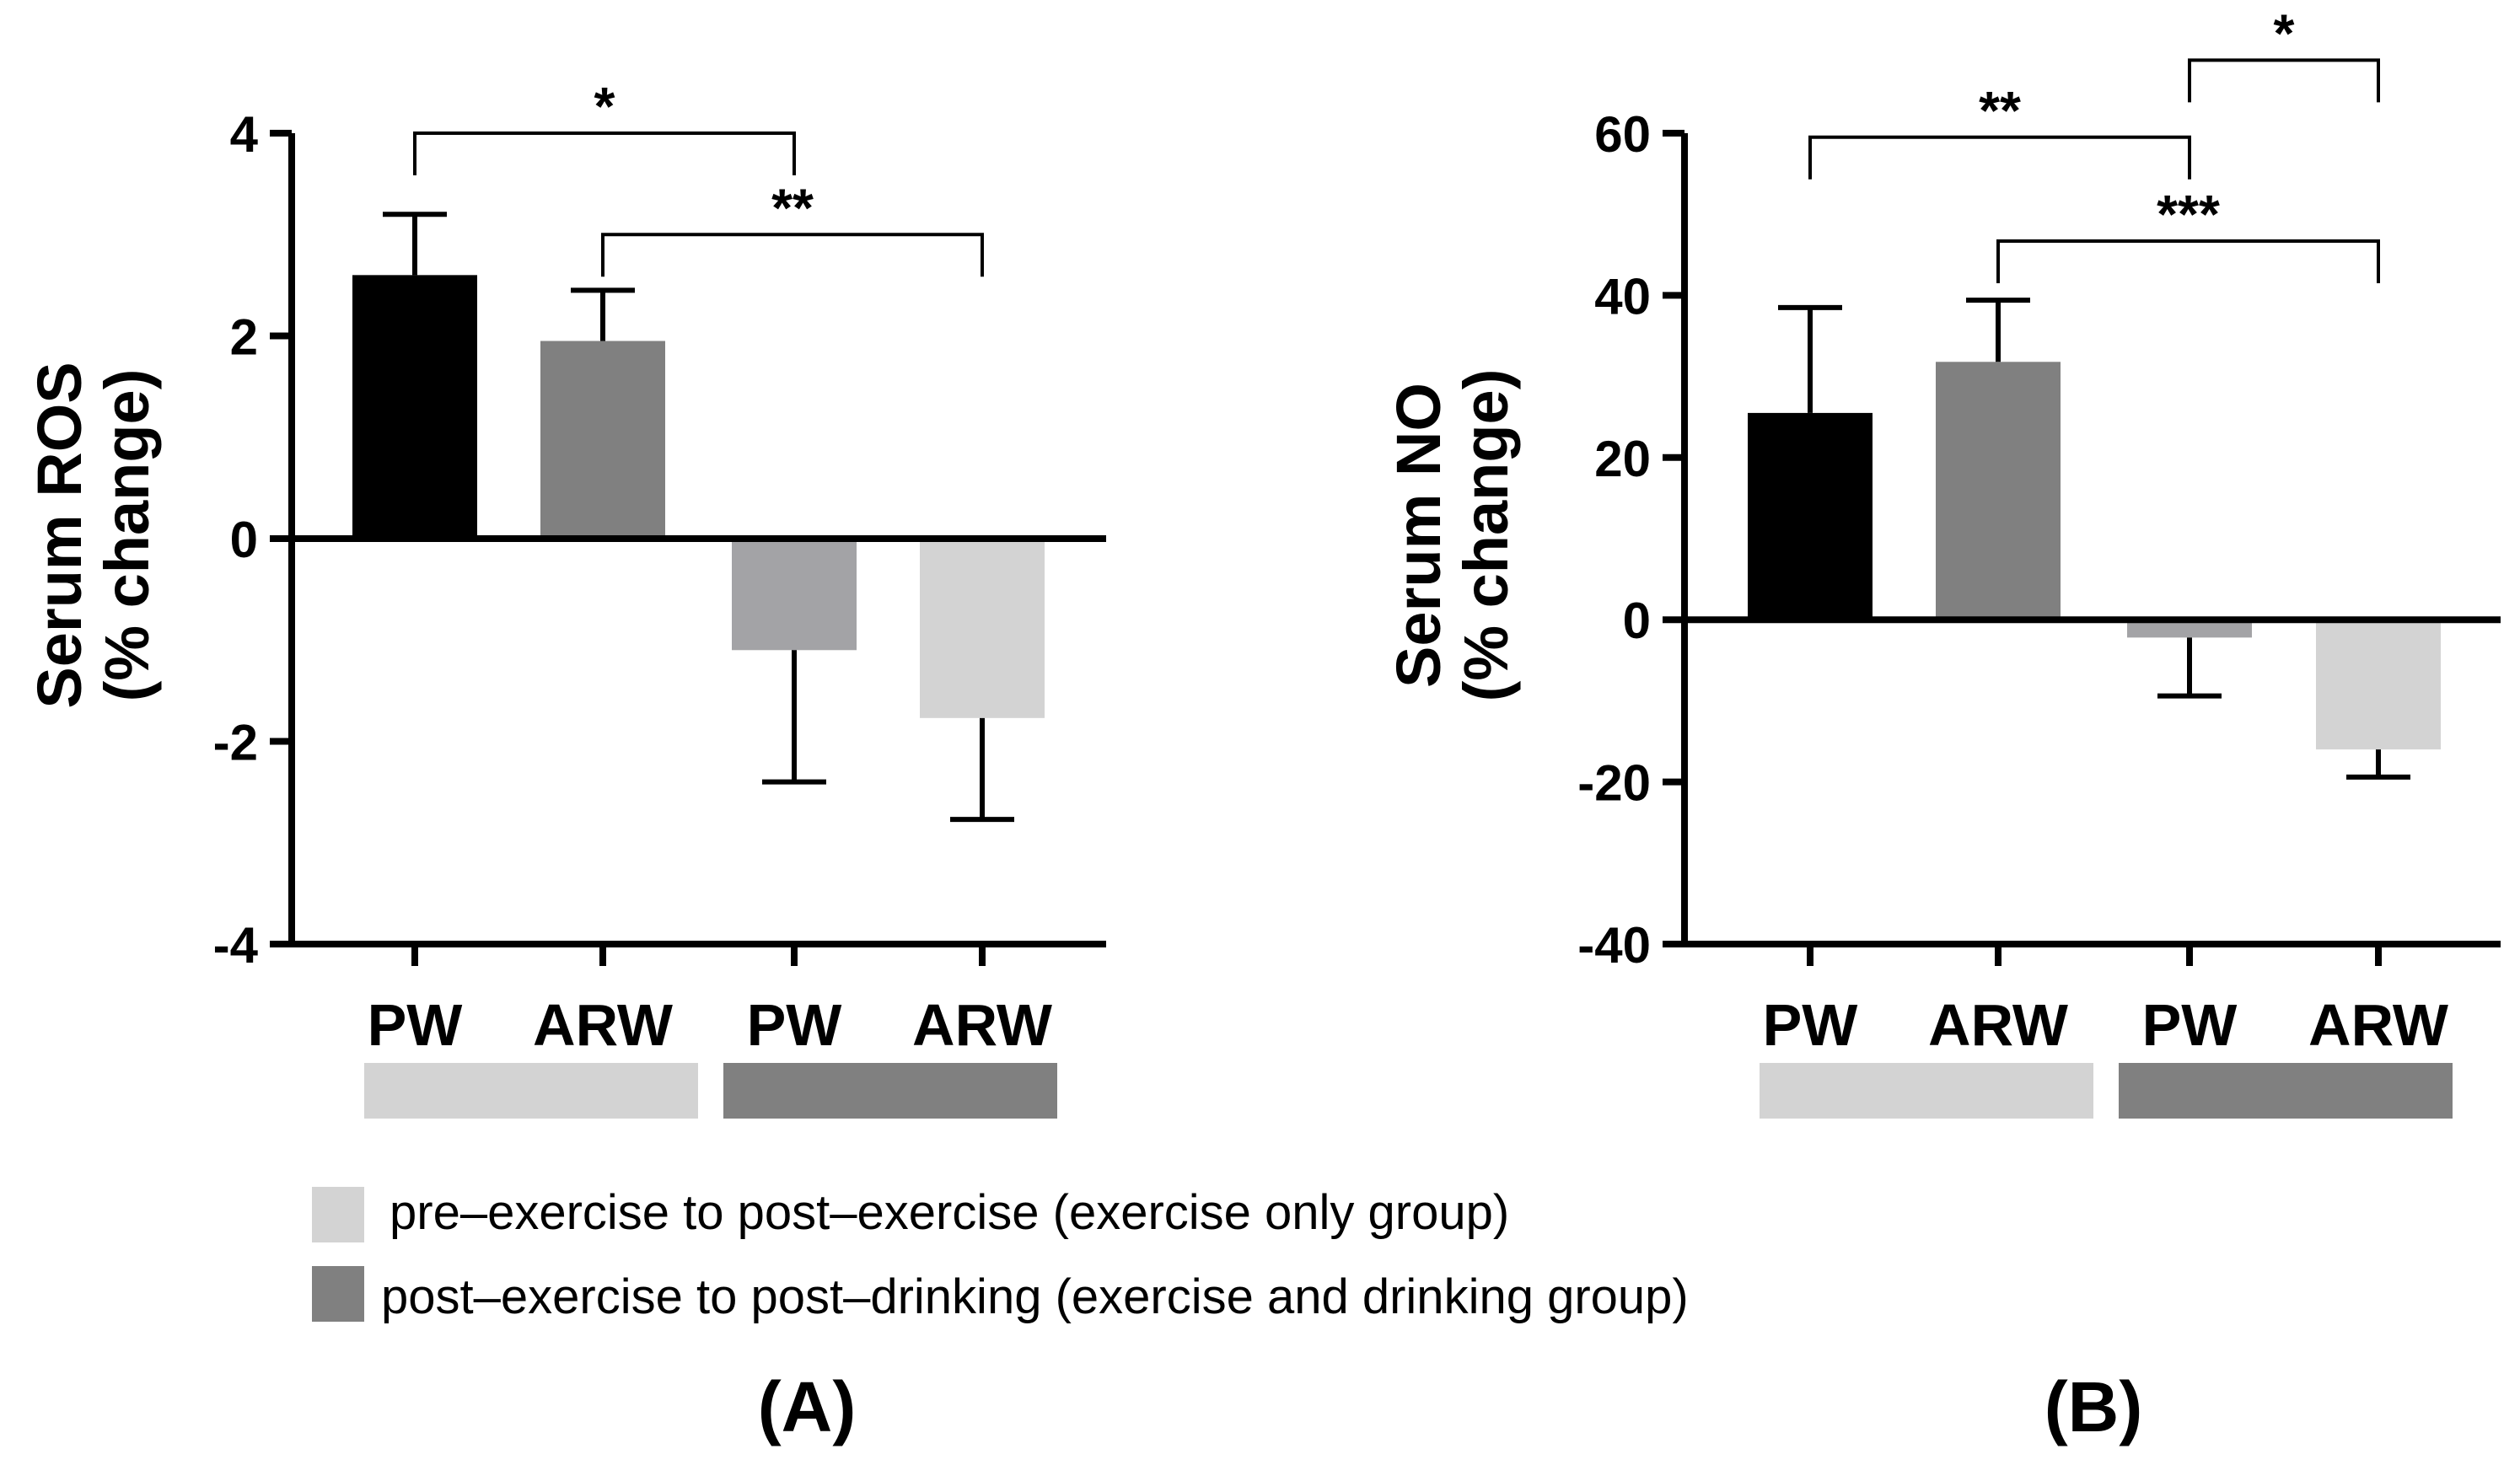 The image size is (2520, 1465). I want to click on y-tick-label: -2, so click(235, 743).